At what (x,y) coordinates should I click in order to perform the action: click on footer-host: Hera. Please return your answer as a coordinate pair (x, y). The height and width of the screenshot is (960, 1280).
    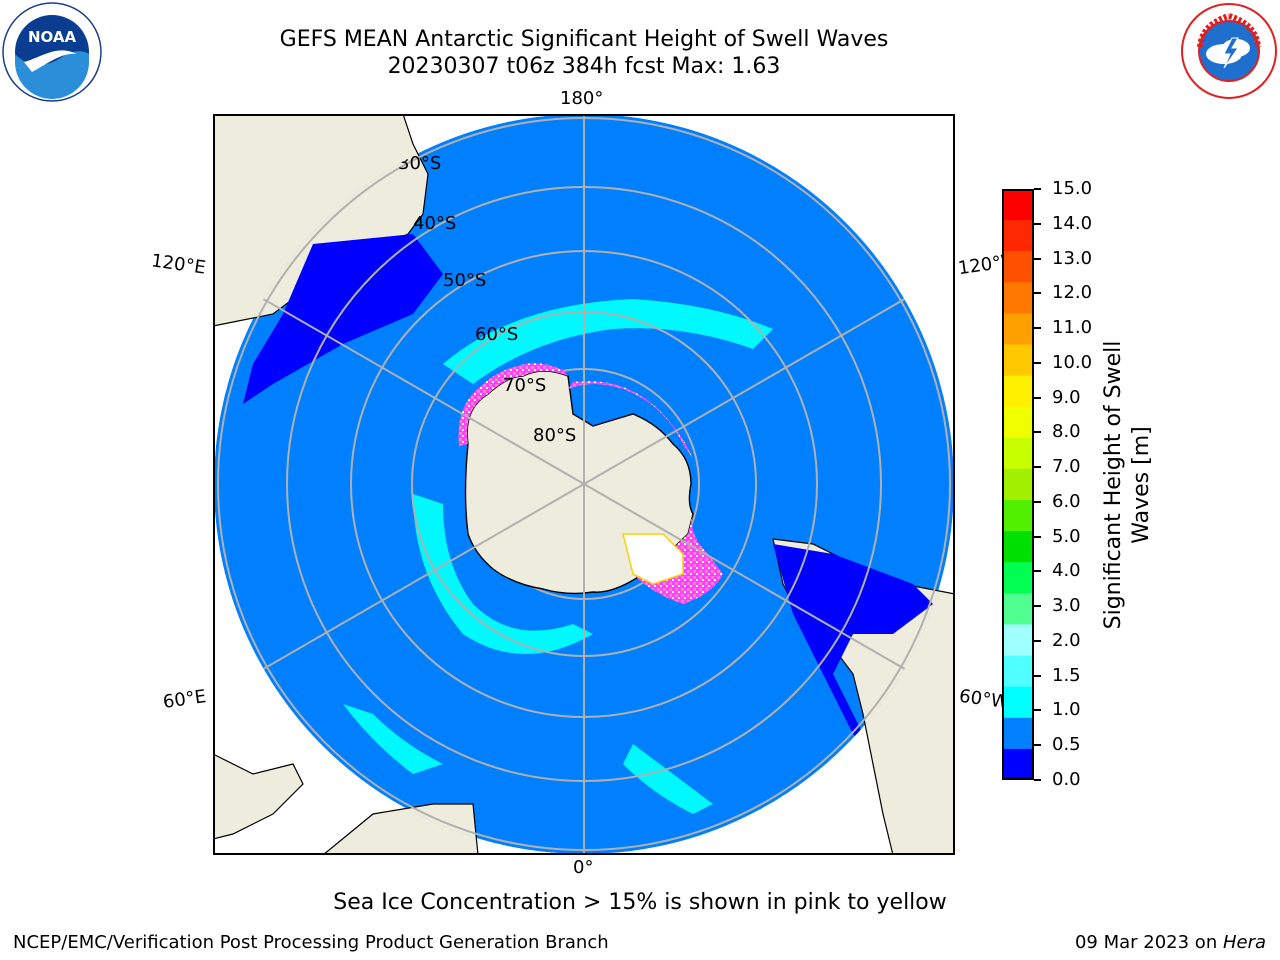
    Looking at the image, I should click on (1244, 942).